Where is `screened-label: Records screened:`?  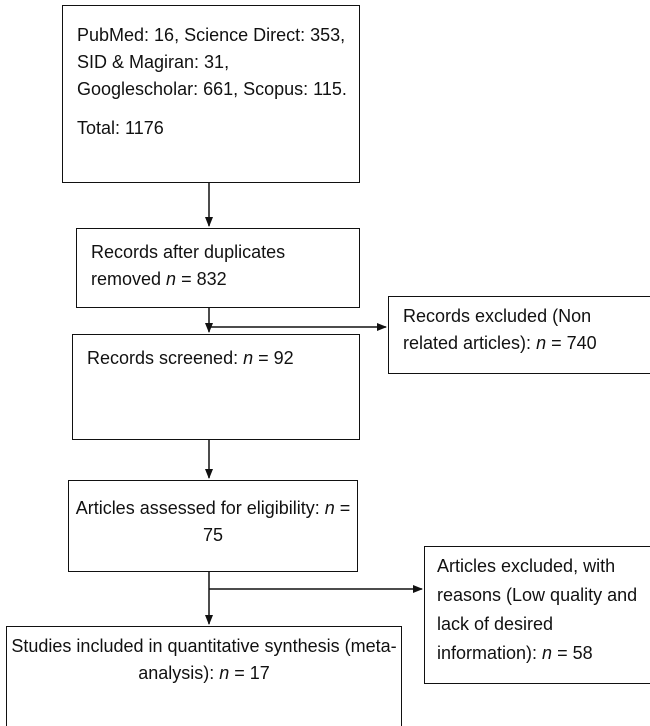
screened-label: Records screened: is located at coordinates (165, 358).